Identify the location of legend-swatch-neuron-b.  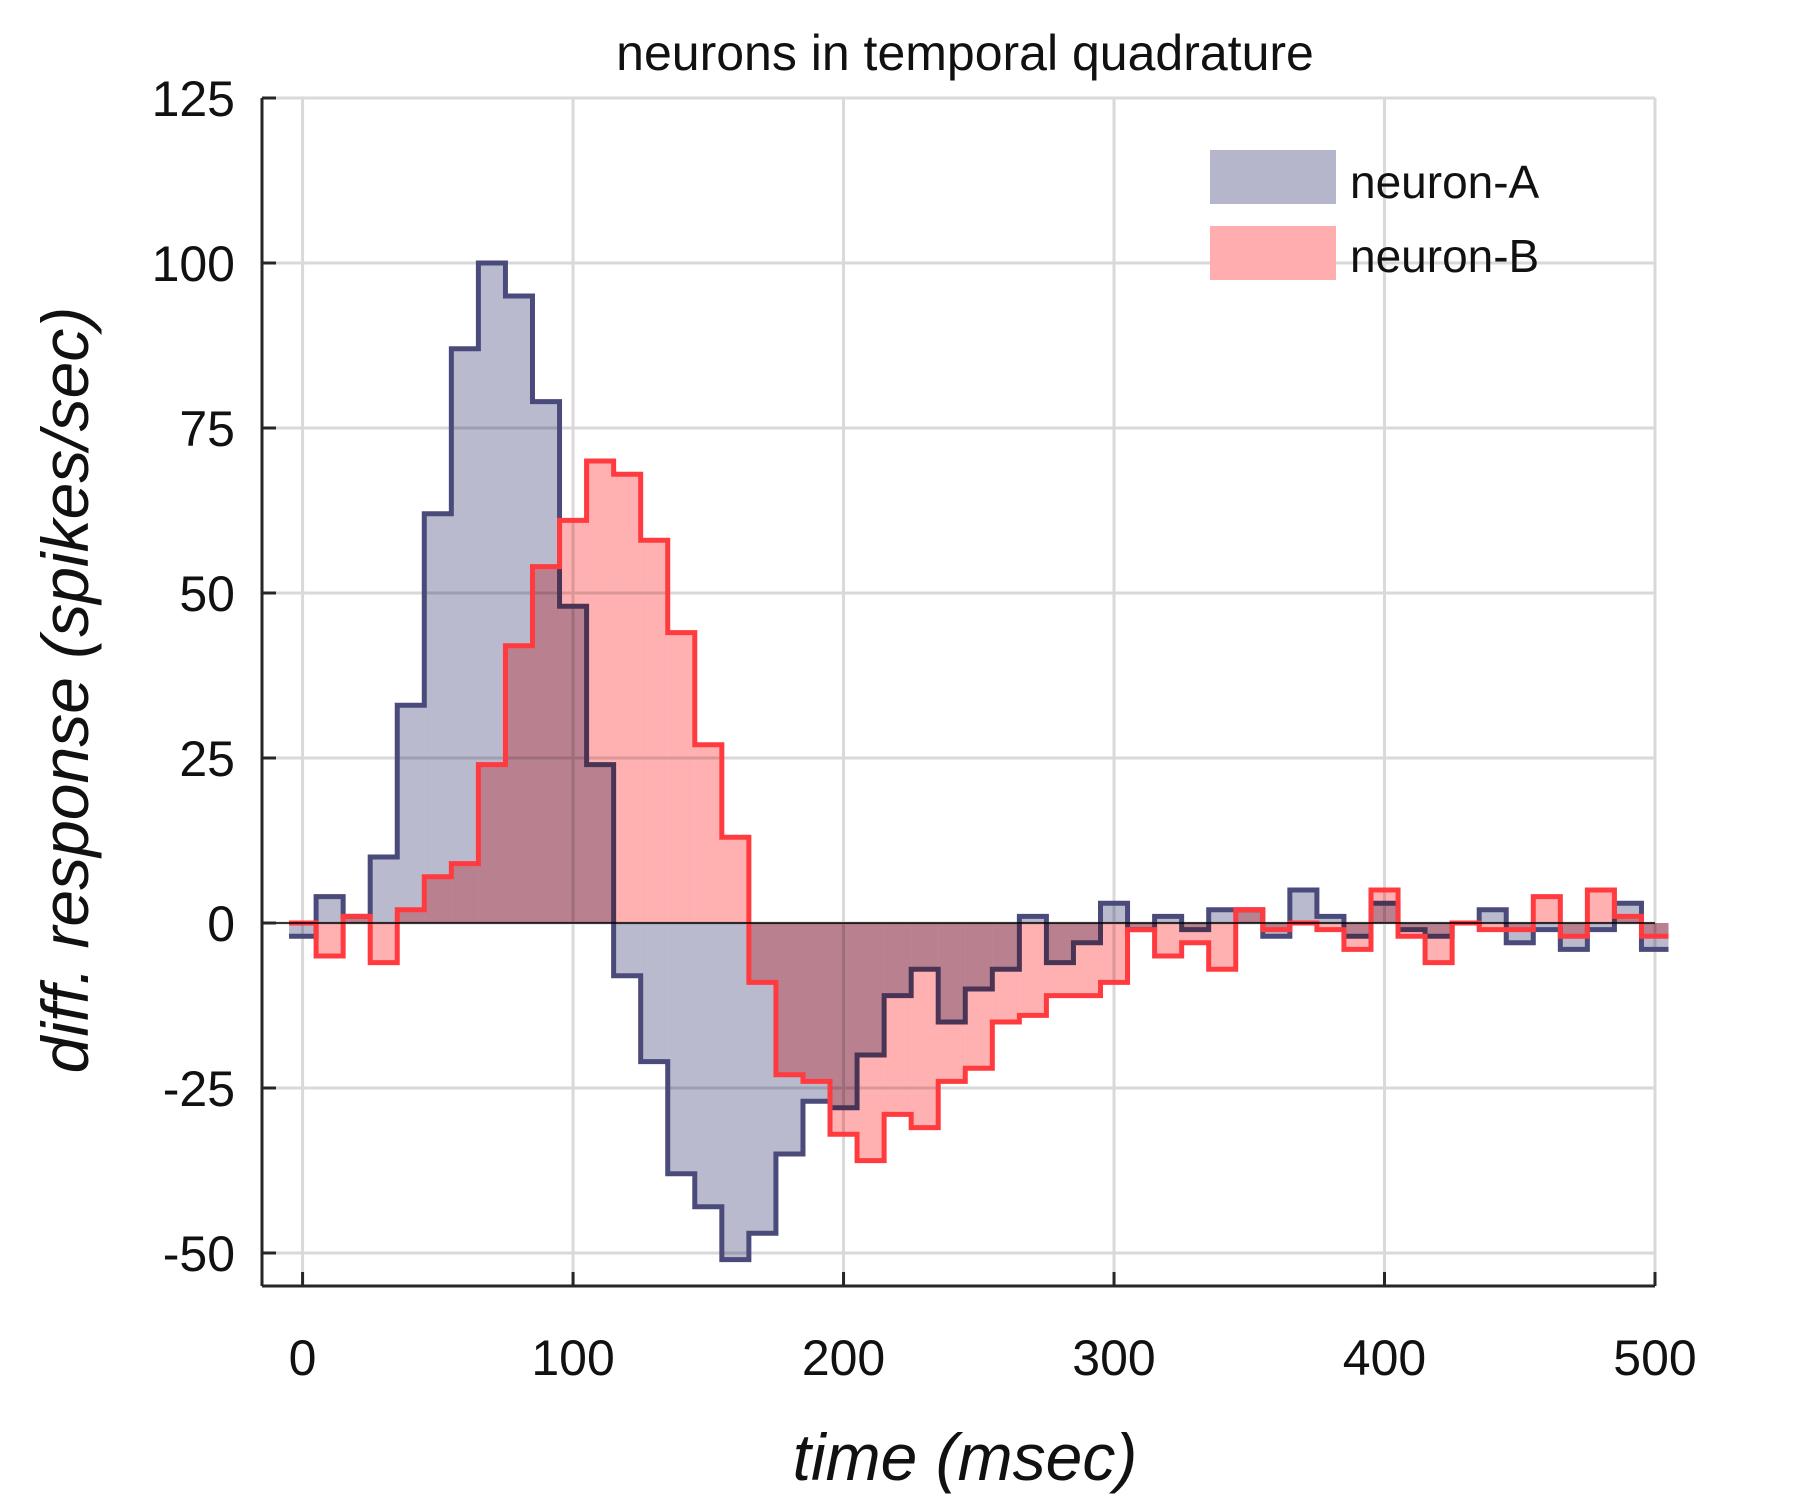
(1273, 253).